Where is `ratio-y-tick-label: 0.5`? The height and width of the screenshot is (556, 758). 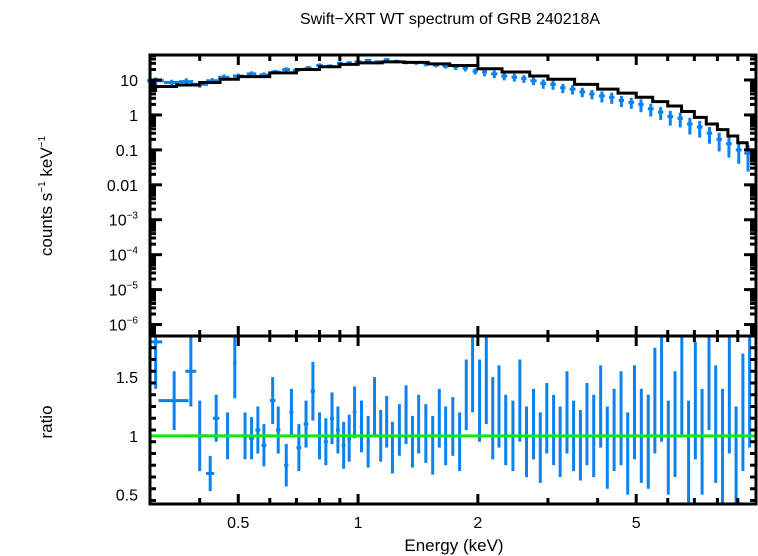
ratio-y-tick-label: 0.5 is located at coordinates (127, 496).